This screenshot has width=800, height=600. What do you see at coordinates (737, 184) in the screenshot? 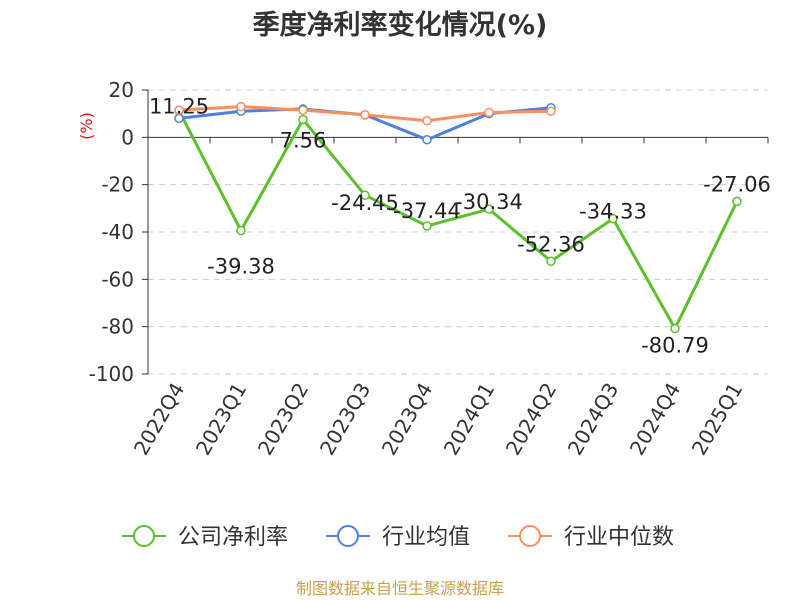
I see `data-label: -27.06` at bounding box center [737, 184].